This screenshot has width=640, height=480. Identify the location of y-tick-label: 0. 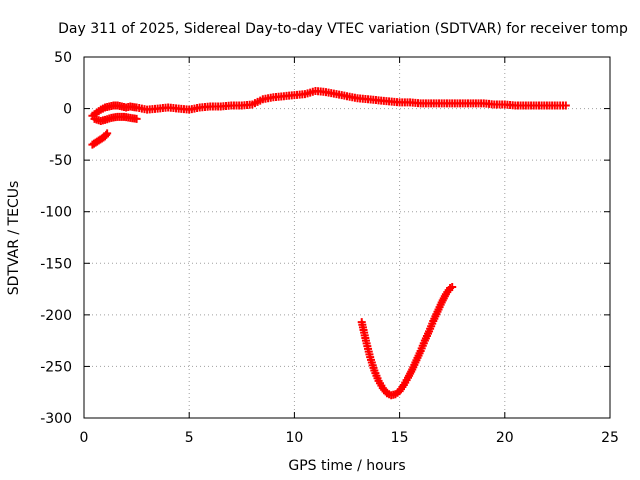
(67, 110).